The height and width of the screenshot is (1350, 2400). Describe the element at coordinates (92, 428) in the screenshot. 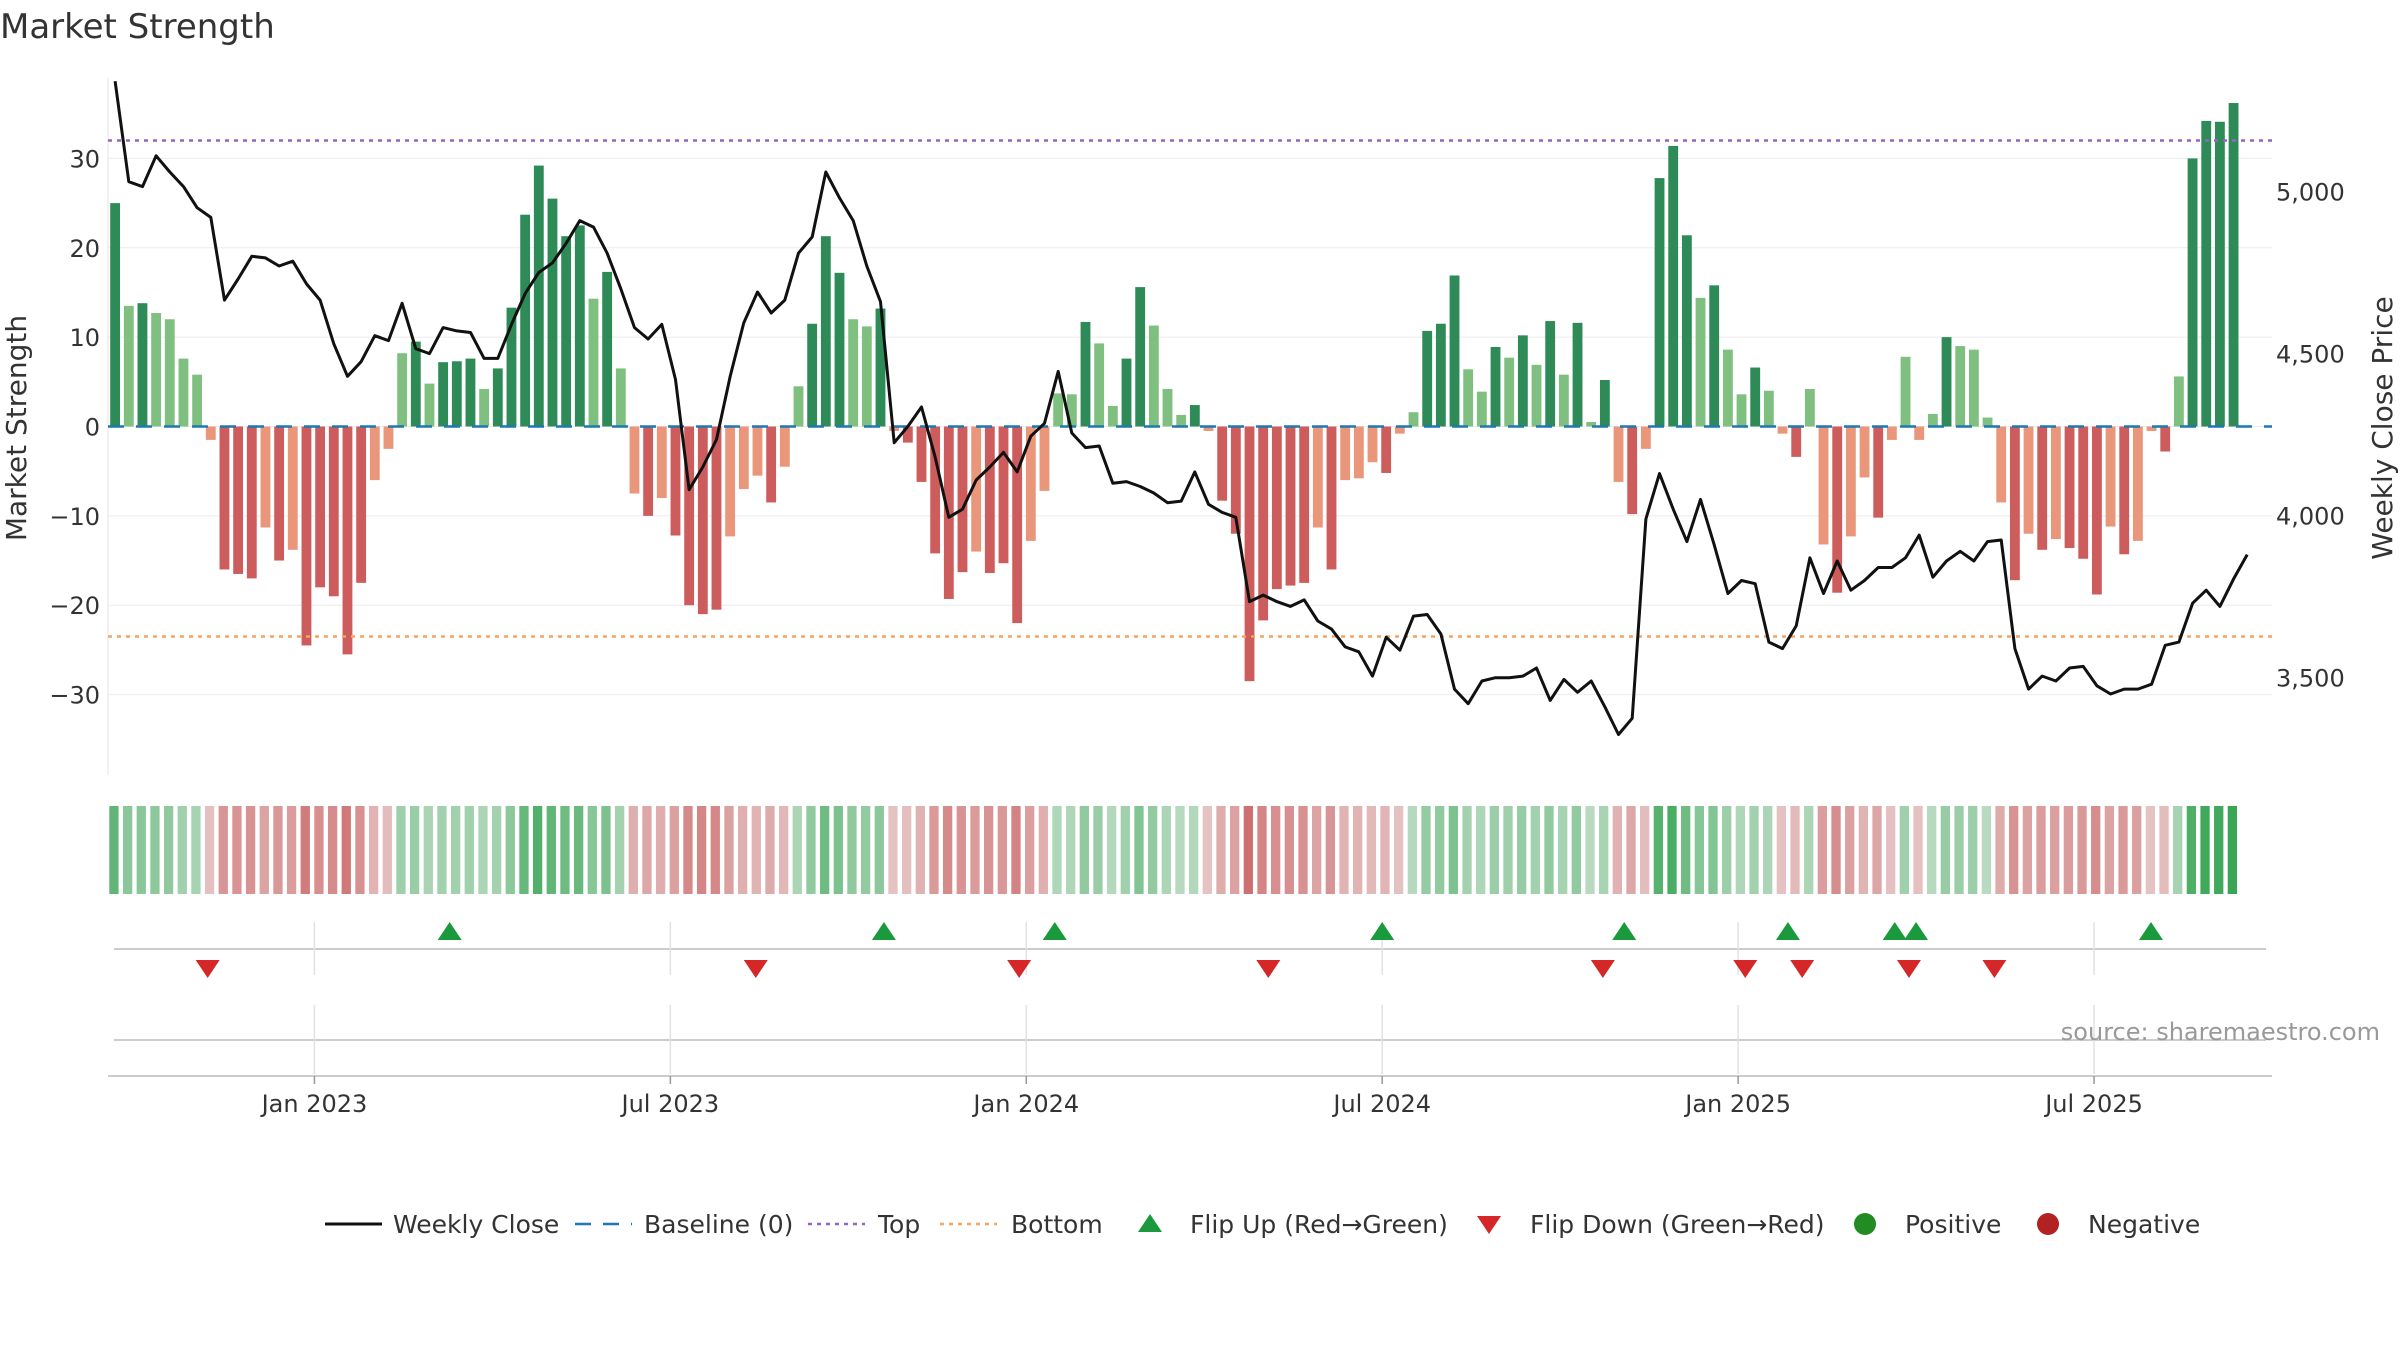

I see `y-tick-label-left: 0` at that location.